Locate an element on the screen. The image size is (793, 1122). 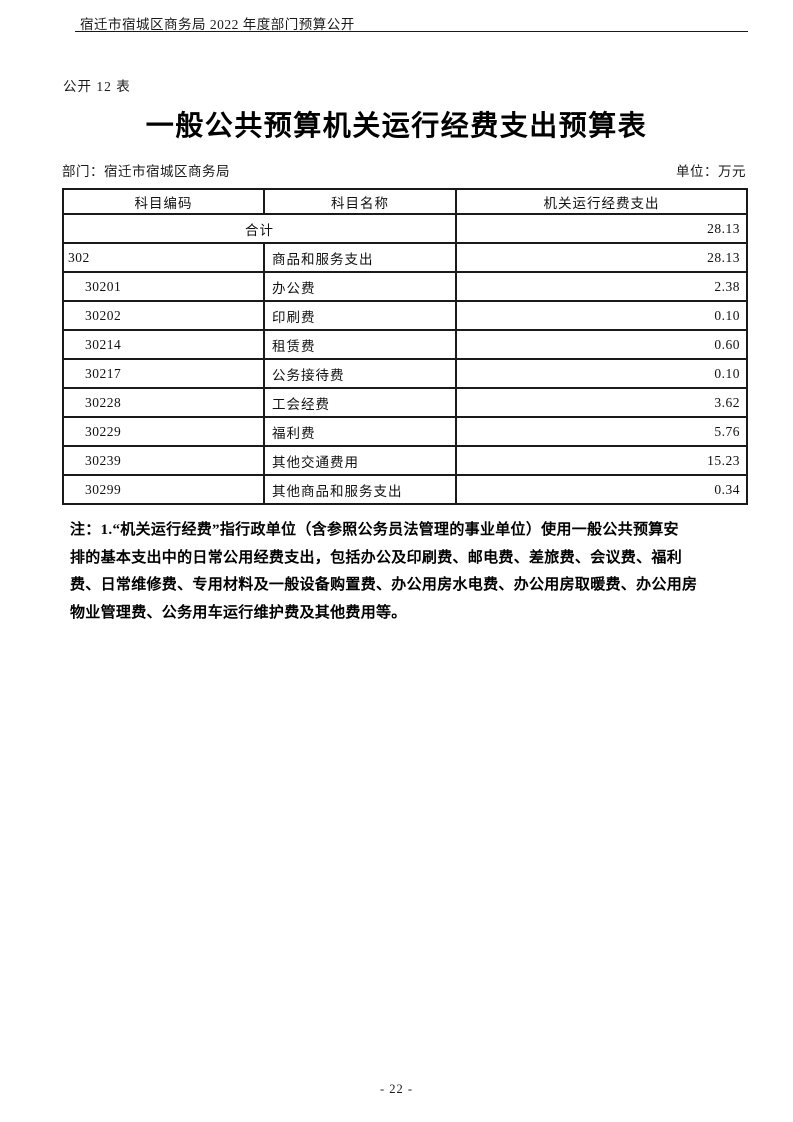
page-title: 一般公共预算机关运行经费支出预算表 is located at coordinates (396, 126).